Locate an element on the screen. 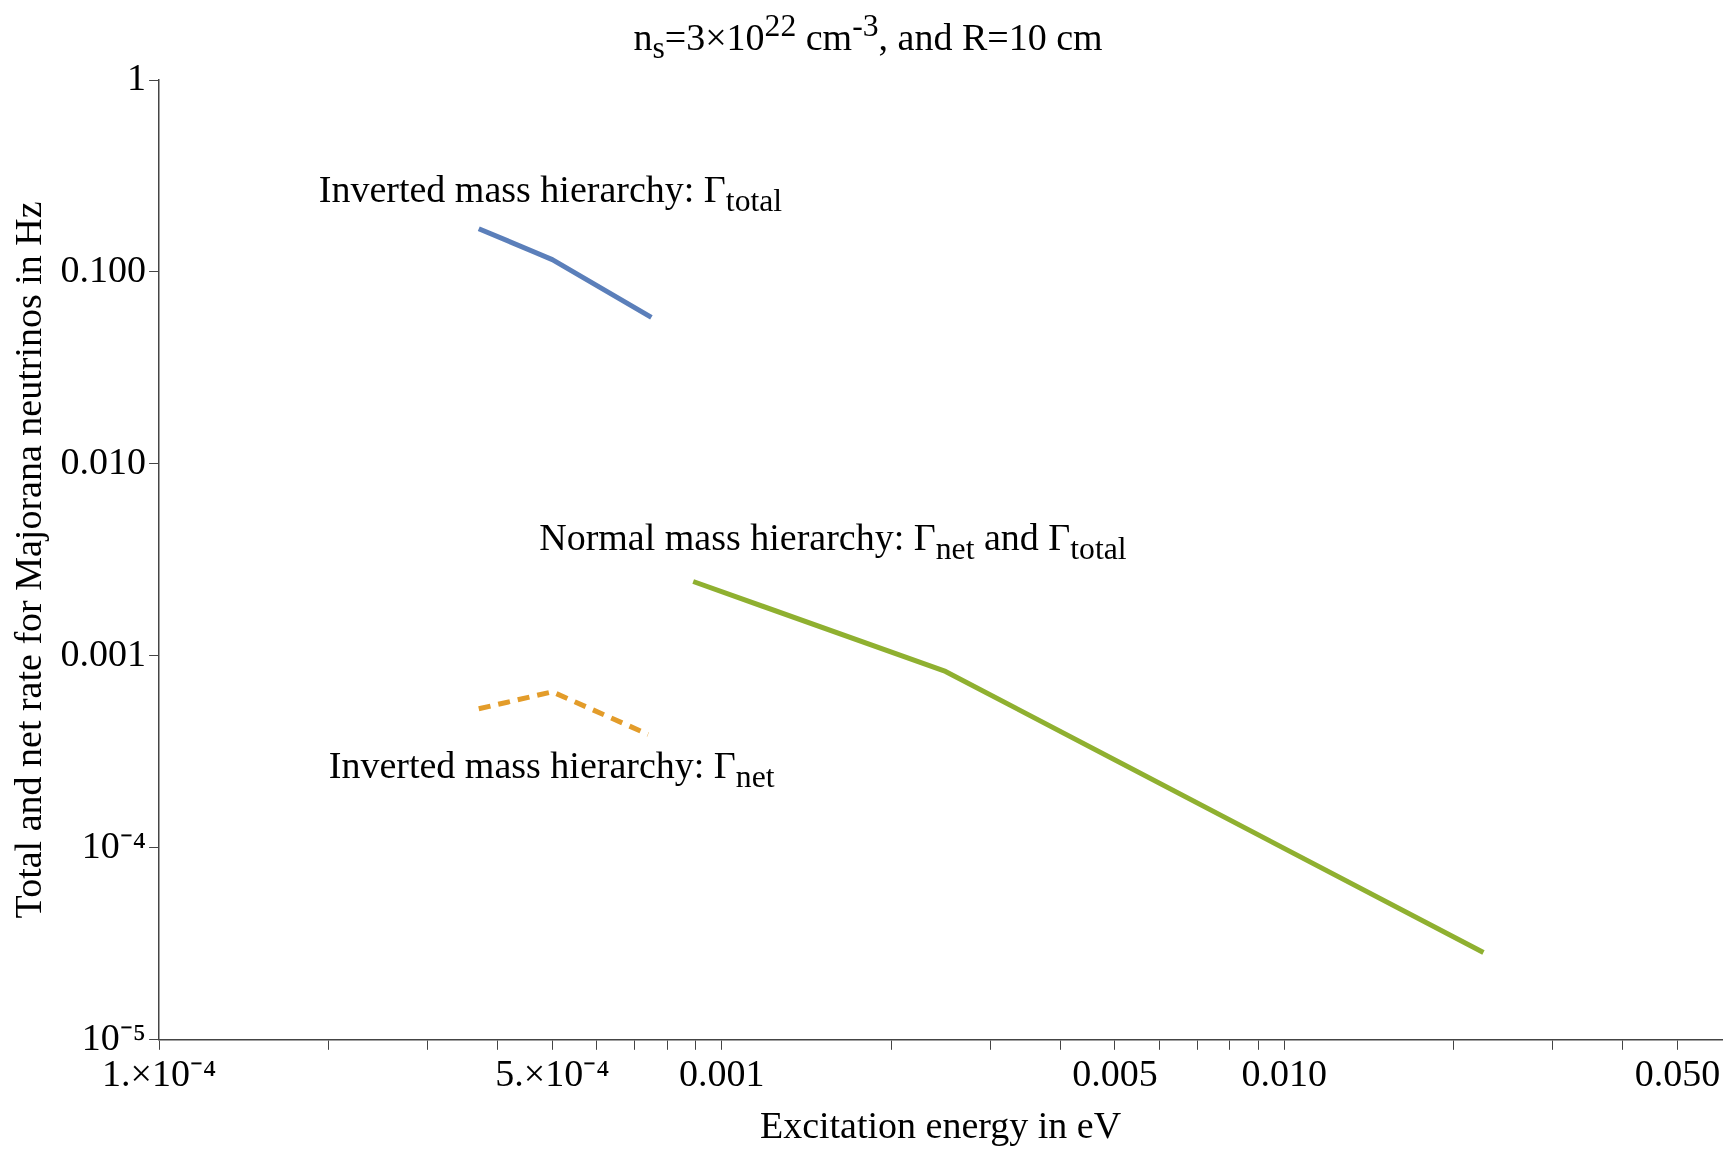 Image resolution: width=1736 pixels, height=1159 pixels. annotation: Inverted mass hierarchy: Γ$_{total}$ is located at coordinates (550, 192).